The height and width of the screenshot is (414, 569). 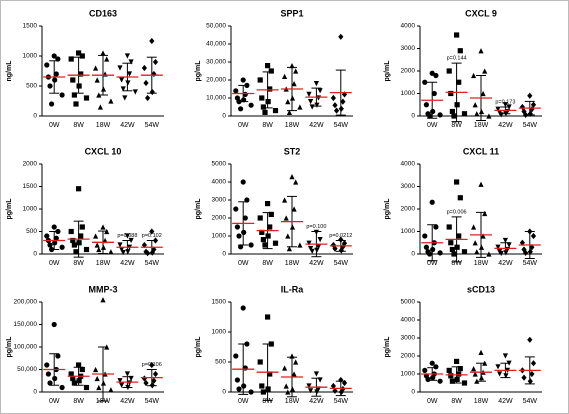 I want to click on x-tick-label: 8W, so click(x=456, y=125).